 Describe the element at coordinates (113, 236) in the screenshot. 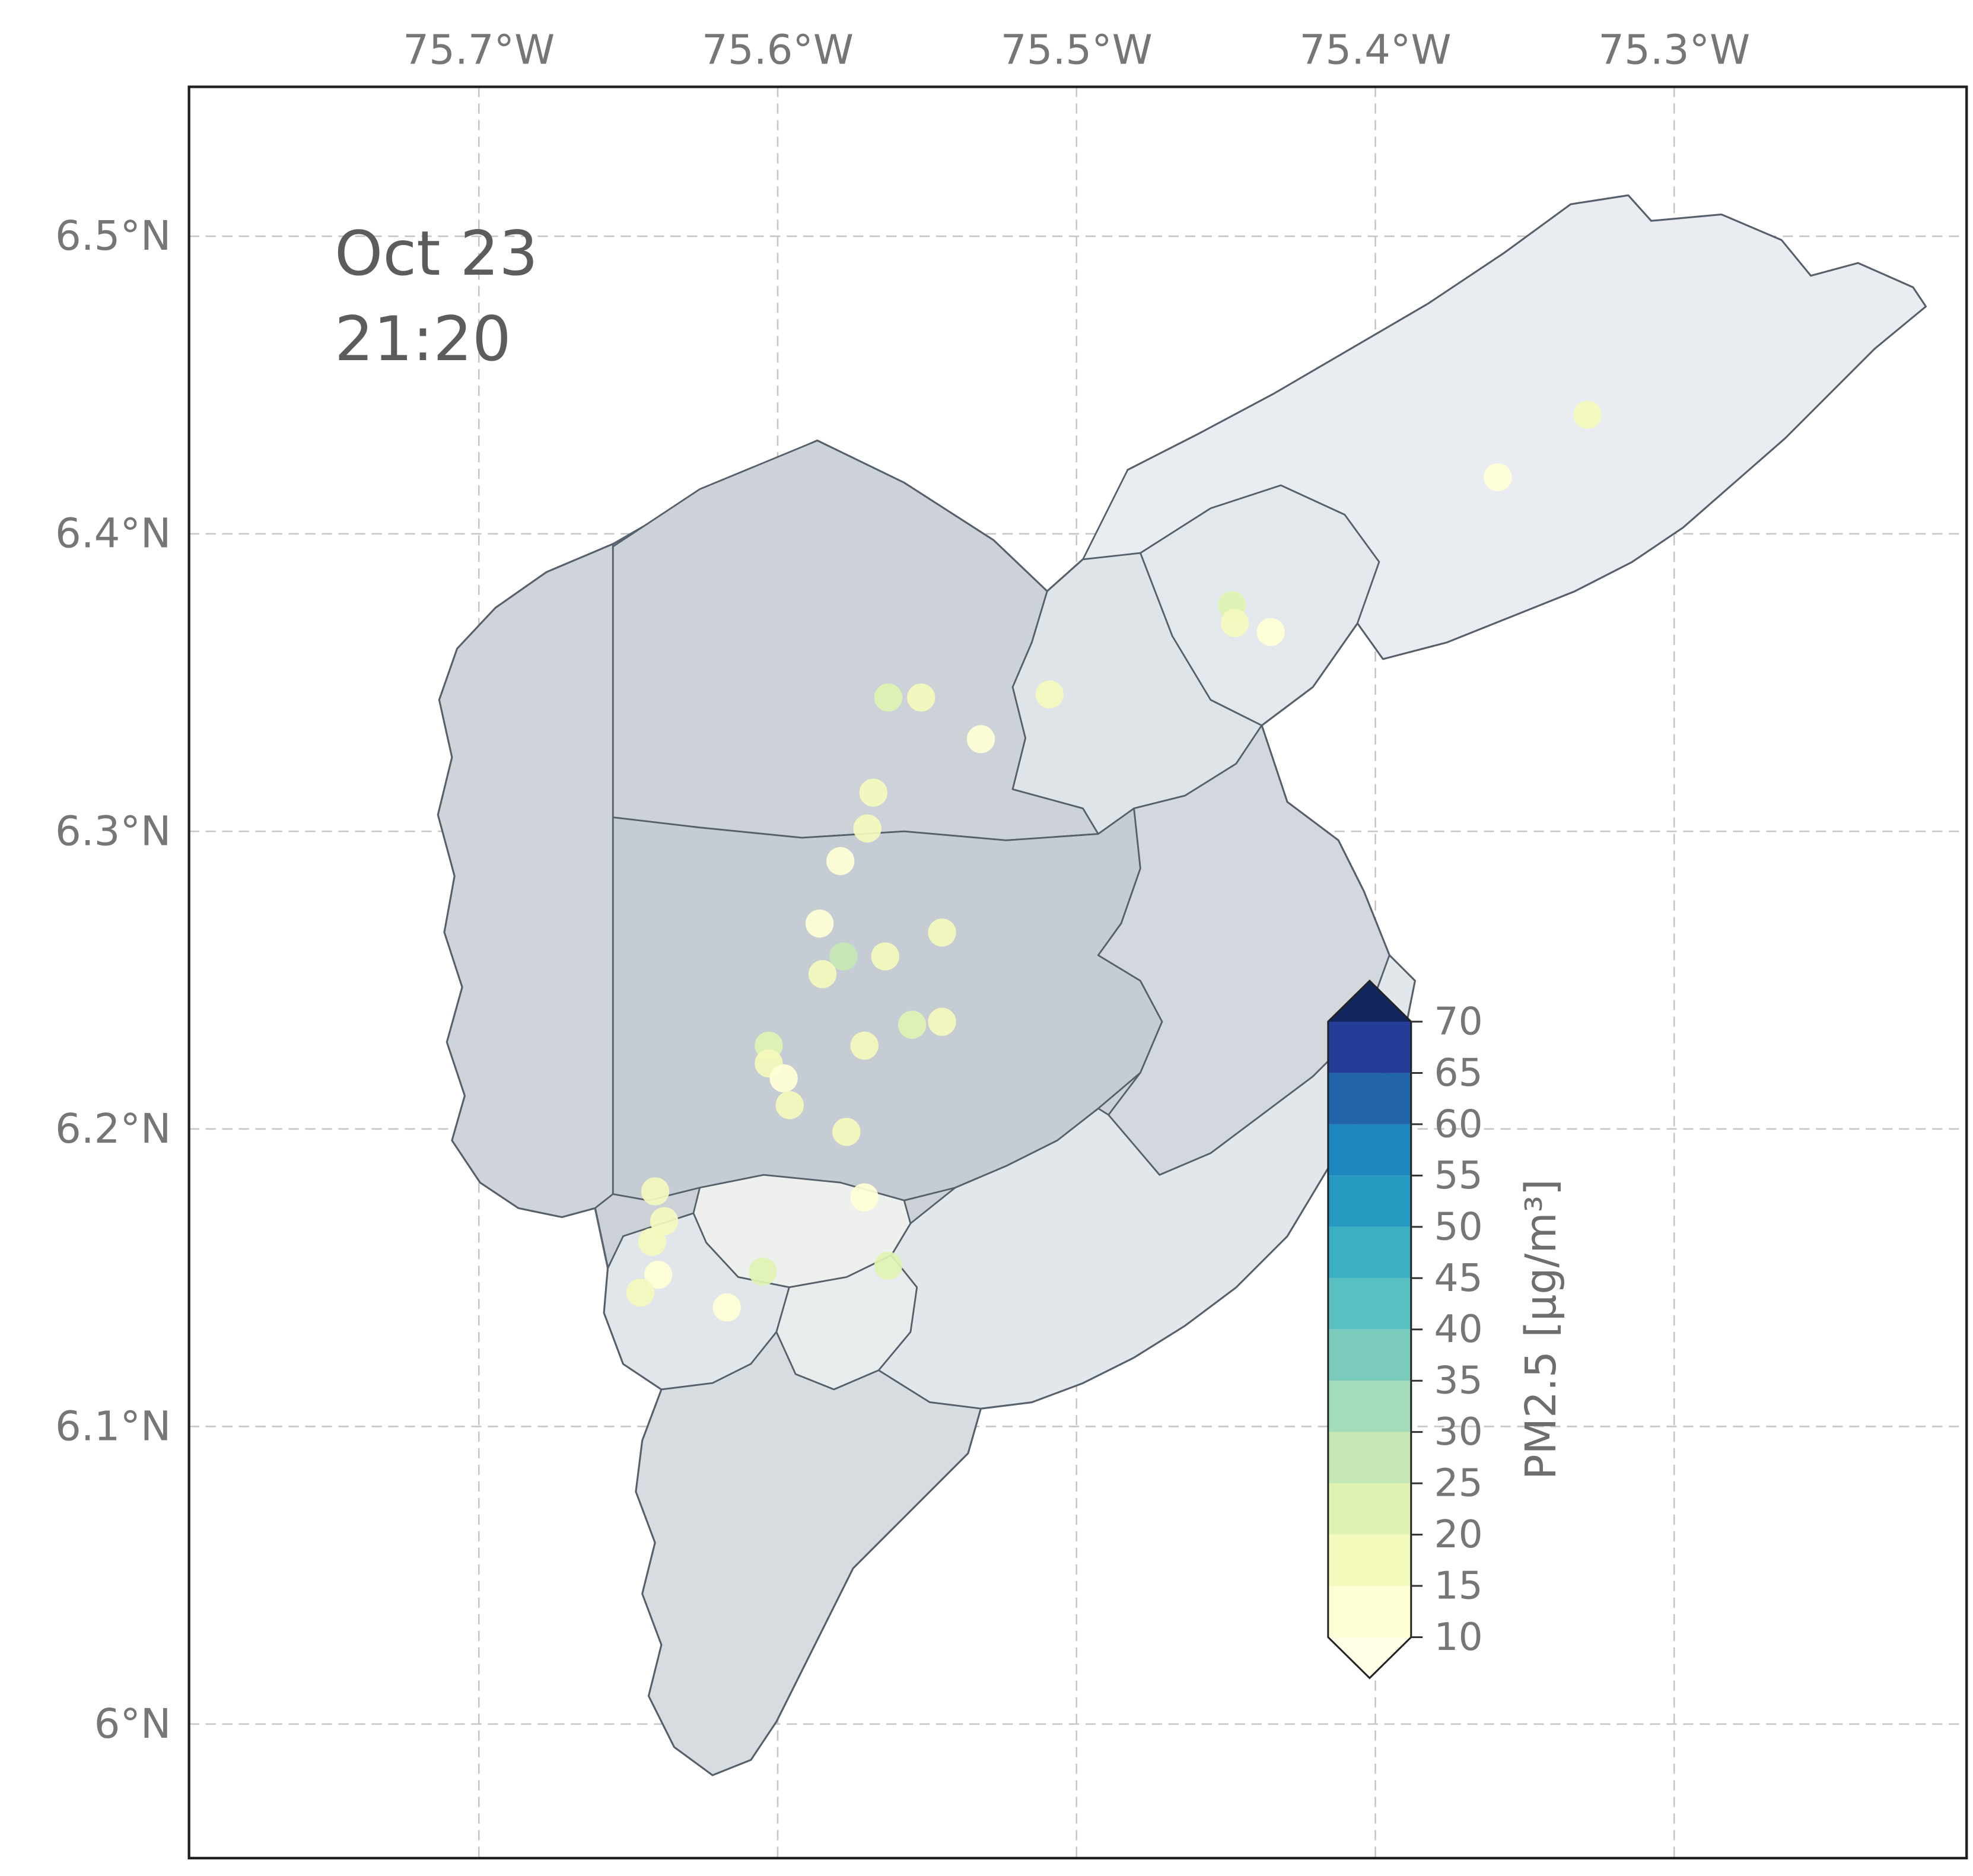

I see `lat-tick-label: 6.5°N` at that location.